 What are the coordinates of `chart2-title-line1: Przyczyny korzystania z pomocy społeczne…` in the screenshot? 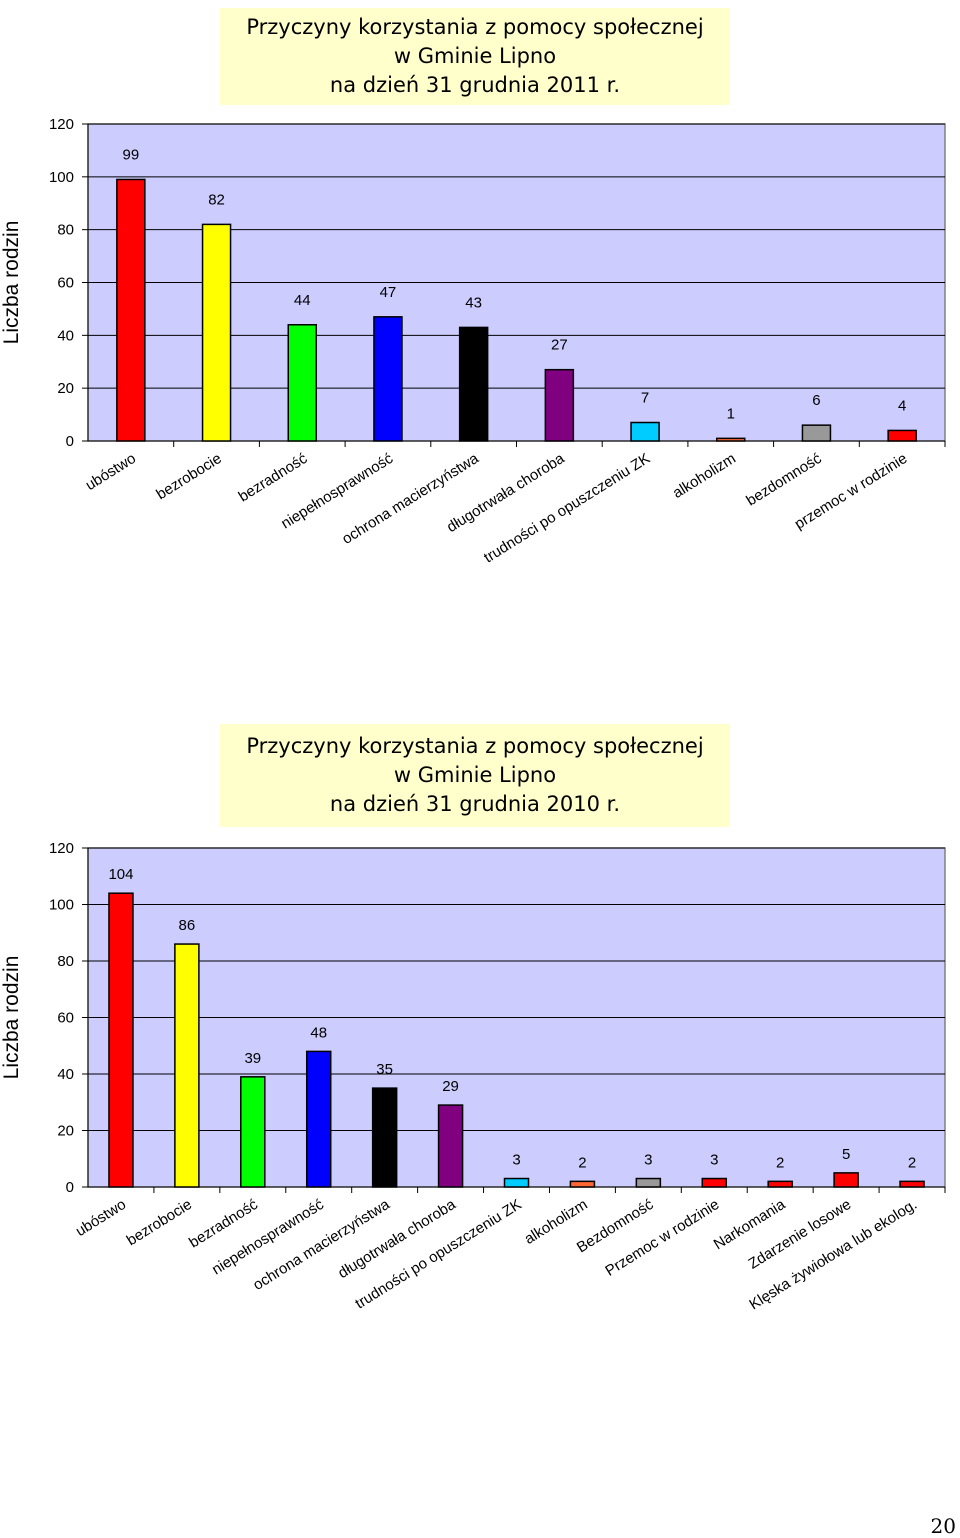 It's located at (475, 746).